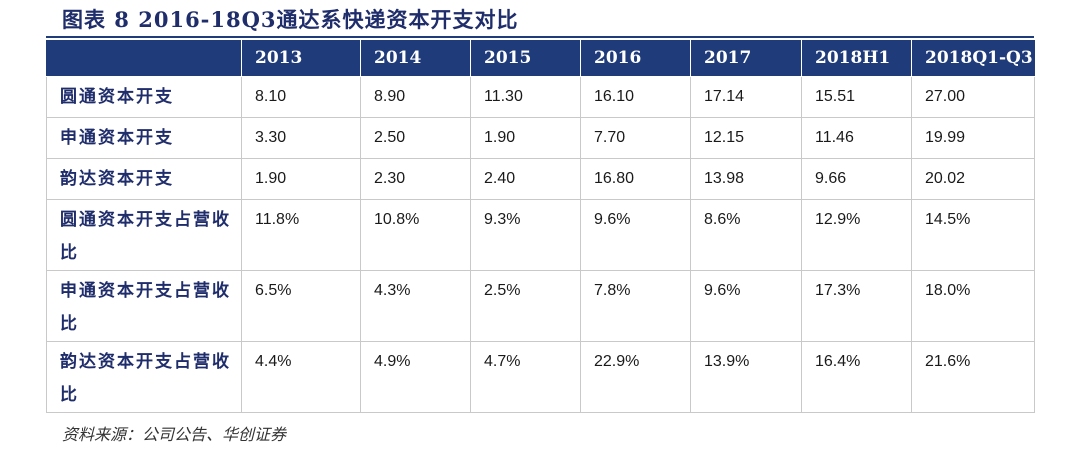 The height and width of the screenshot is (450, 1080). Describe the element at coordinates (144, 138) in the screenshot. I see `row-label: 申通资本开支` at that location.